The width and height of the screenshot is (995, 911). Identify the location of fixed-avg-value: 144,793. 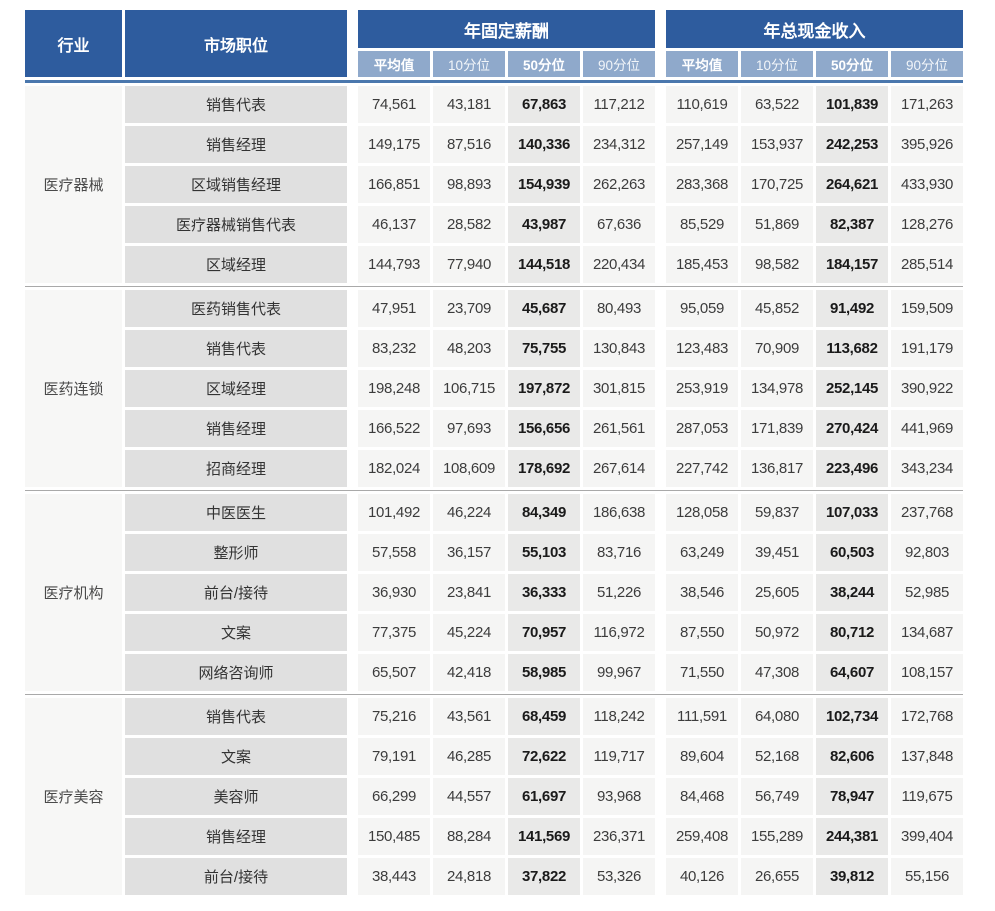
(394, 264).